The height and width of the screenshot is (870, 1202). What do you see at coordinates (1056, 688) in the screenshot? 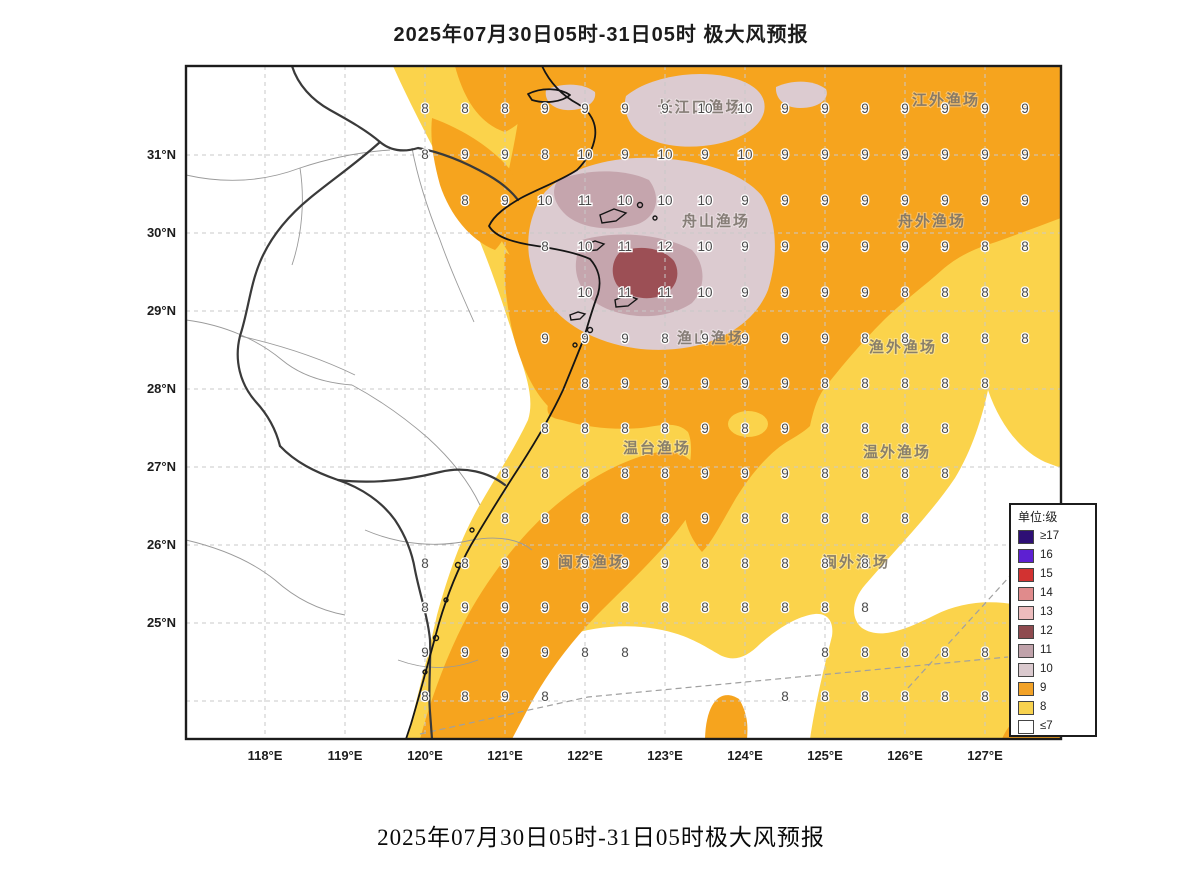
I see `legend-row: 9` at bounding box center [1056, 688].